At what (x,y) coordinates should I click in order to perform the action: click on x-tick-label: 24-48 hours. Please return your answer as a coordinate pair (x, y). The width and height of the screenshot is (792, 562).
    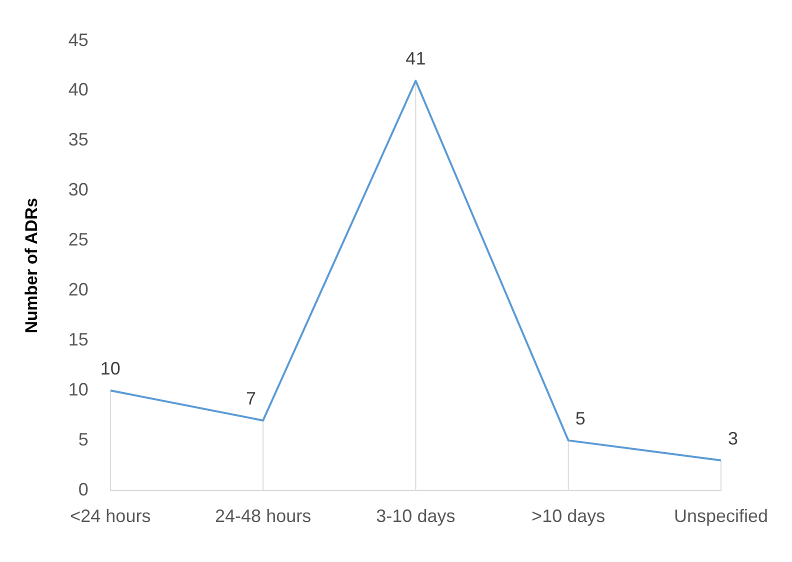
    Looking at the image, I should click on (263, 516).